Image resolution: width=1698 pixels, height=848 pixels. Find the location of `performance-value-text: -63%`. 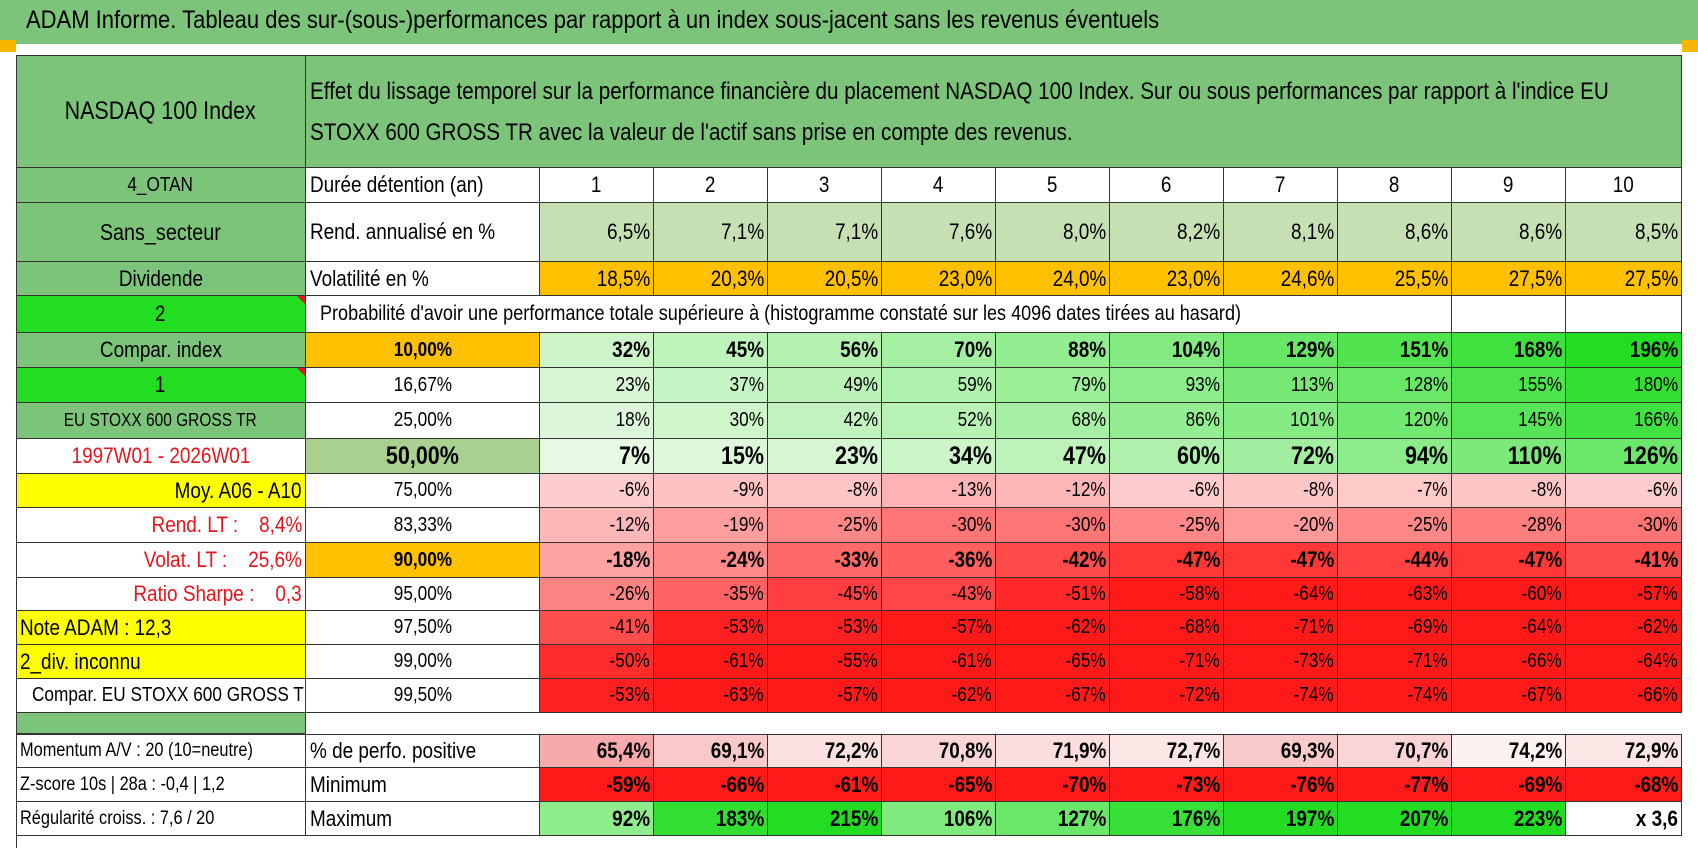

performance-value-text: -63% is located at coordinates (1427, 593).